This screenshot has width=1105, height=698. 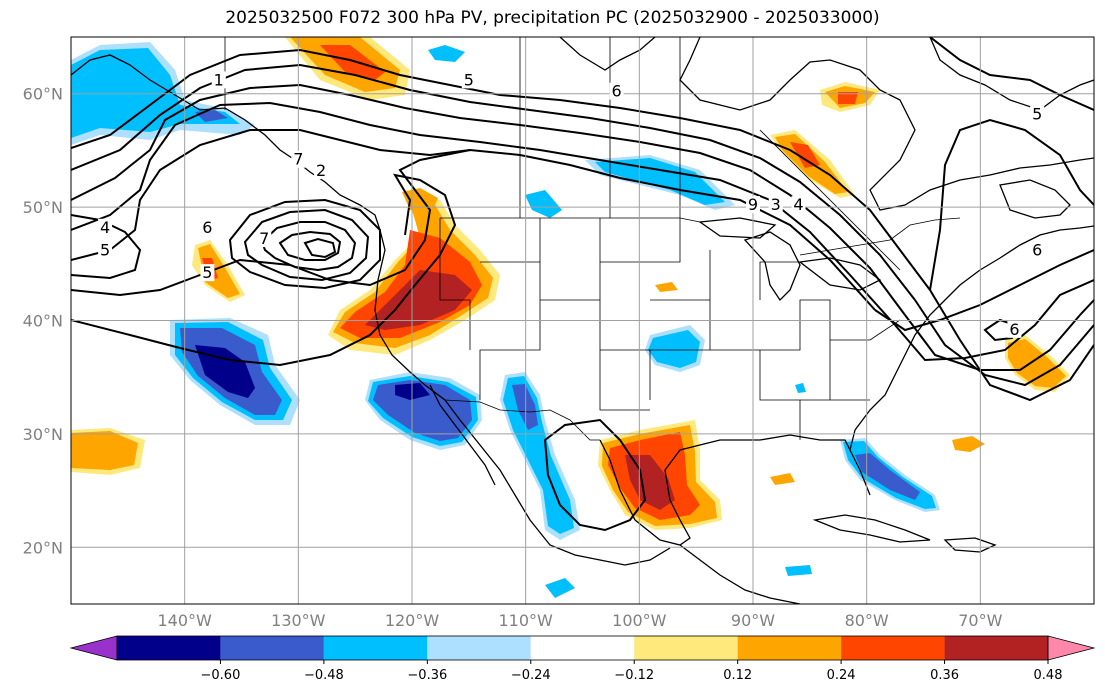 What do you see at coordinates (867, 620) in the screenshot?
I see `lon-tick-label: 80°W` at bounding box center [867, 620].